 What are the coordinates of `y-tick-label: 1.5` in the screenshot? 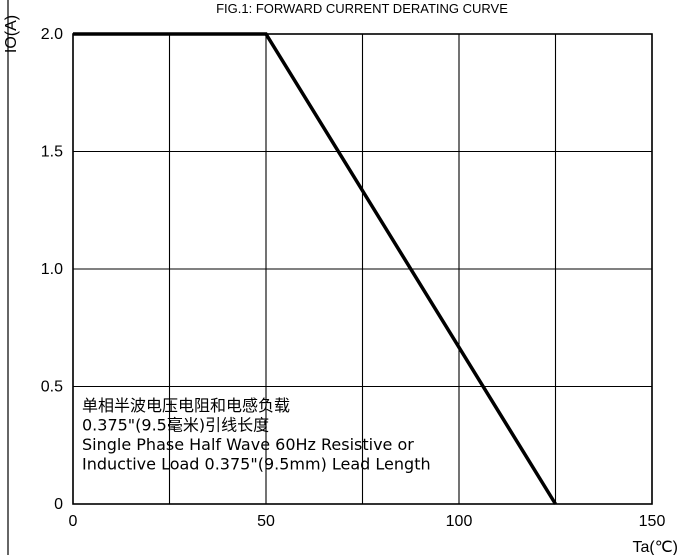 It's located at (52, 152).